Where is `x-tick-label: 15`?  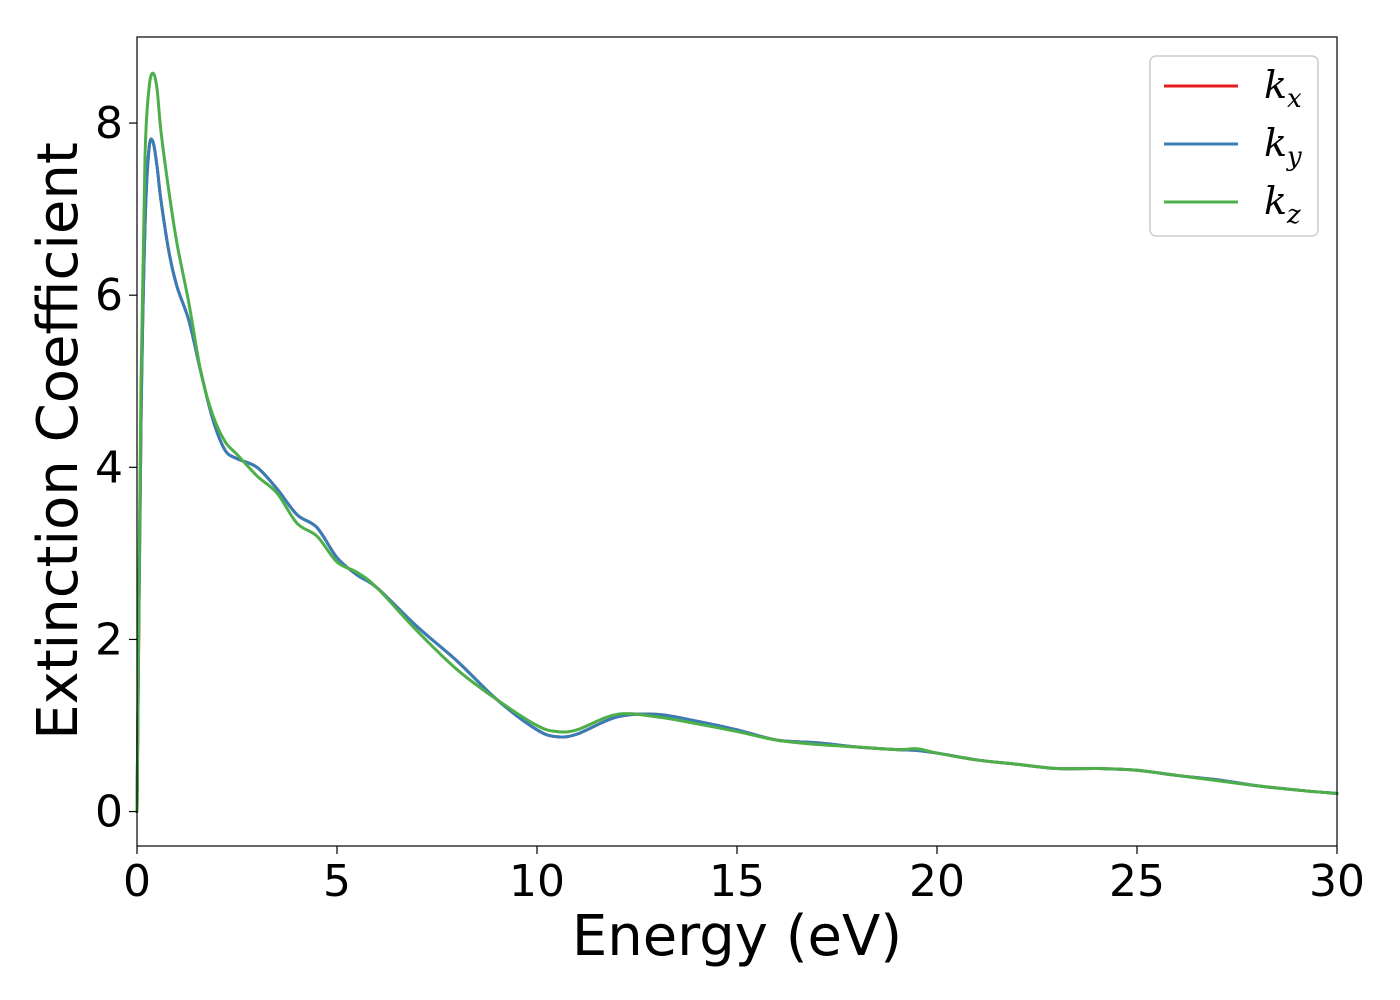
x-tick-label: 15 is located at coordinates (737, 881).